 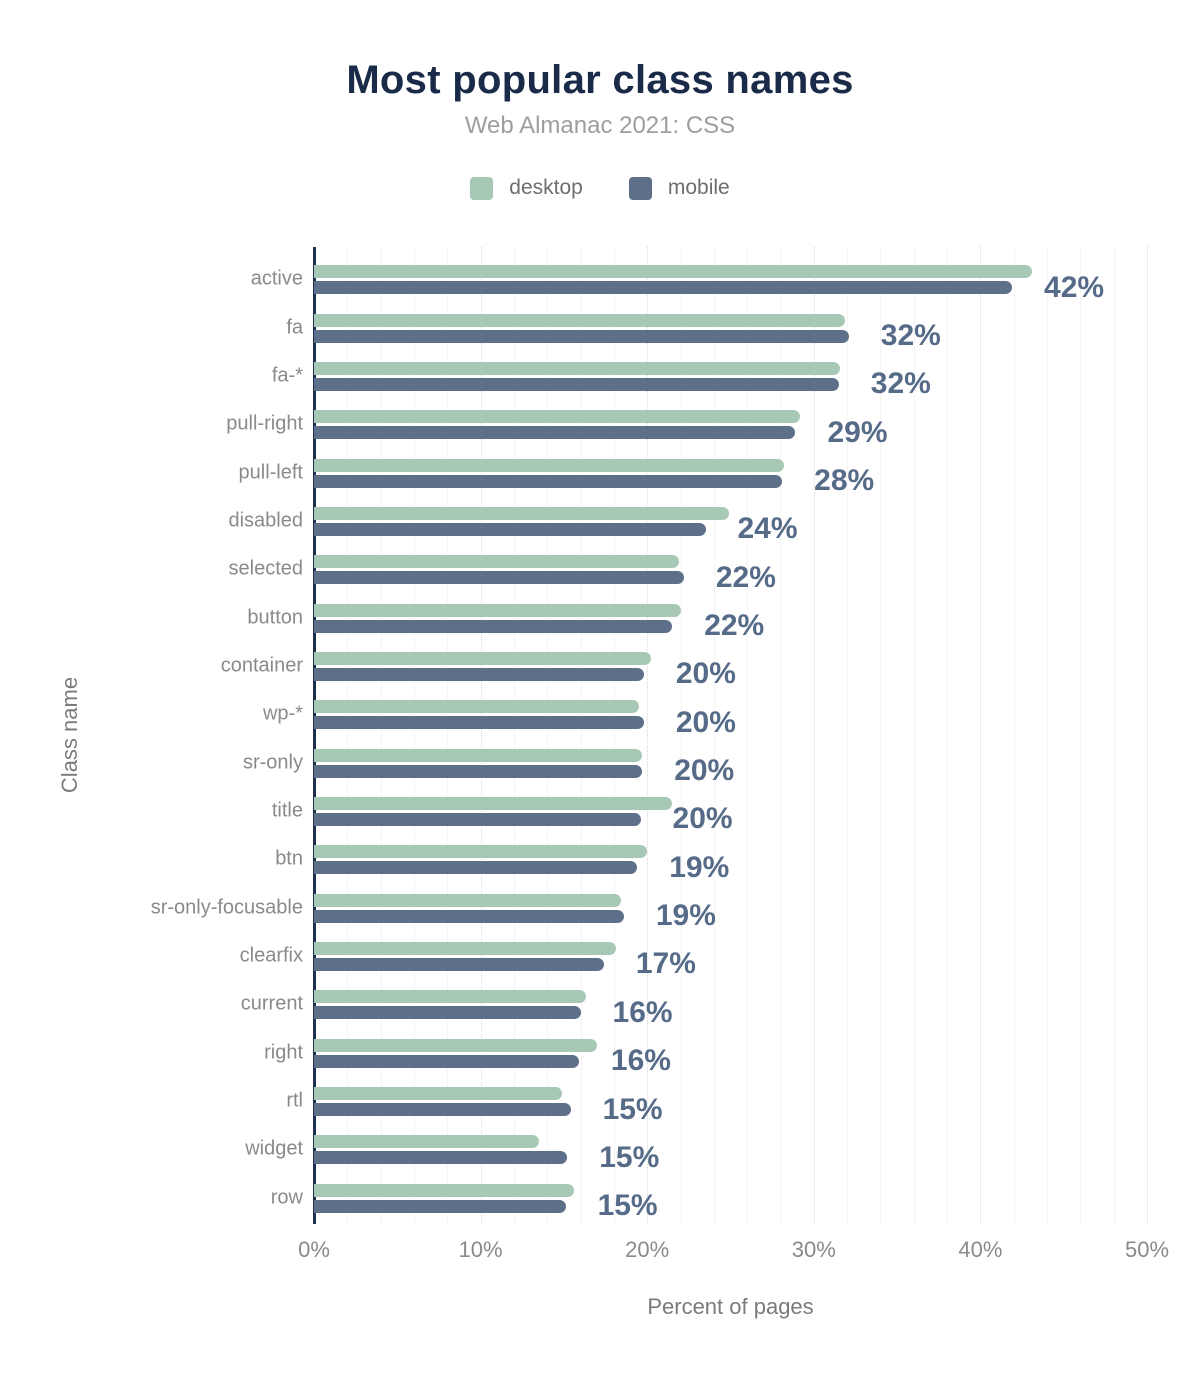 What do you see at coordinates (600, 125) in the screenshot?
I see `chart-subtitle: Web Almanac 2021: CSS` at bounding box center [600, 125].